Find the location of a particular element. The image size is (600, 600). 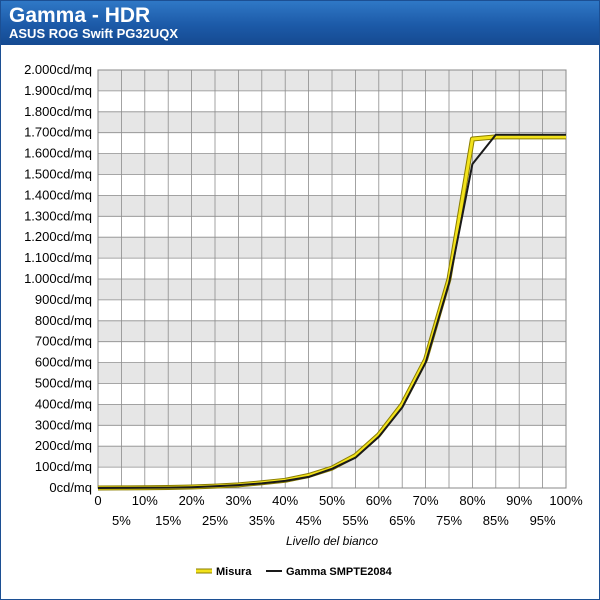

x-tick-label: 10% is located at coordinates (145, 500).